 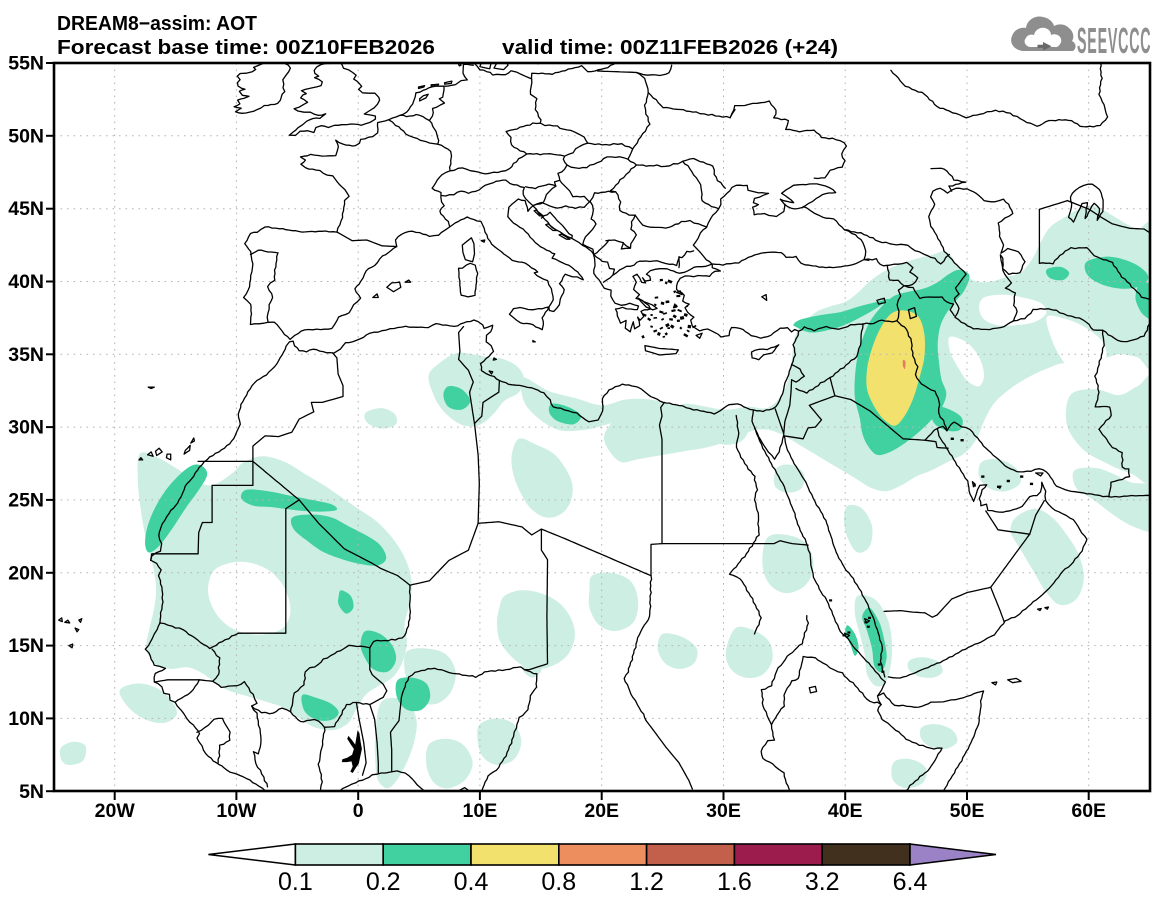 I want to click on svg-text: DREAM8−assim: AOT, so click(x=157, y=24).